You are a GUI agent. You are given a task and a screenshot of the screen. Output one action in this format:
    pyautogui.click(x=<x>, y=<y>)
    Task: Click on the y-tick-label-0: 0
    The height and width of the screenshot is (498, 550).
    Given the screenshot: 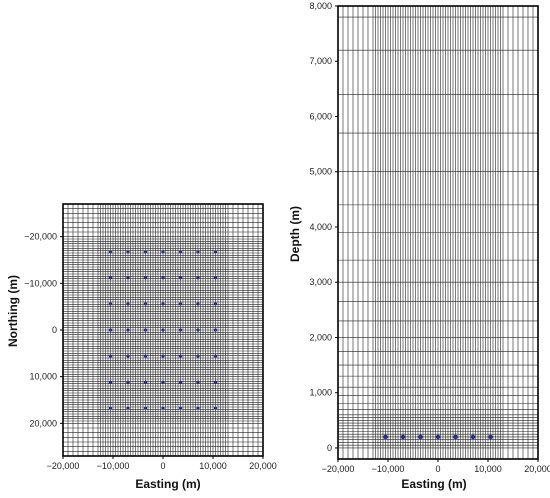 What is the action you would take?
    pyautogui.click(x=329, y=448)
    